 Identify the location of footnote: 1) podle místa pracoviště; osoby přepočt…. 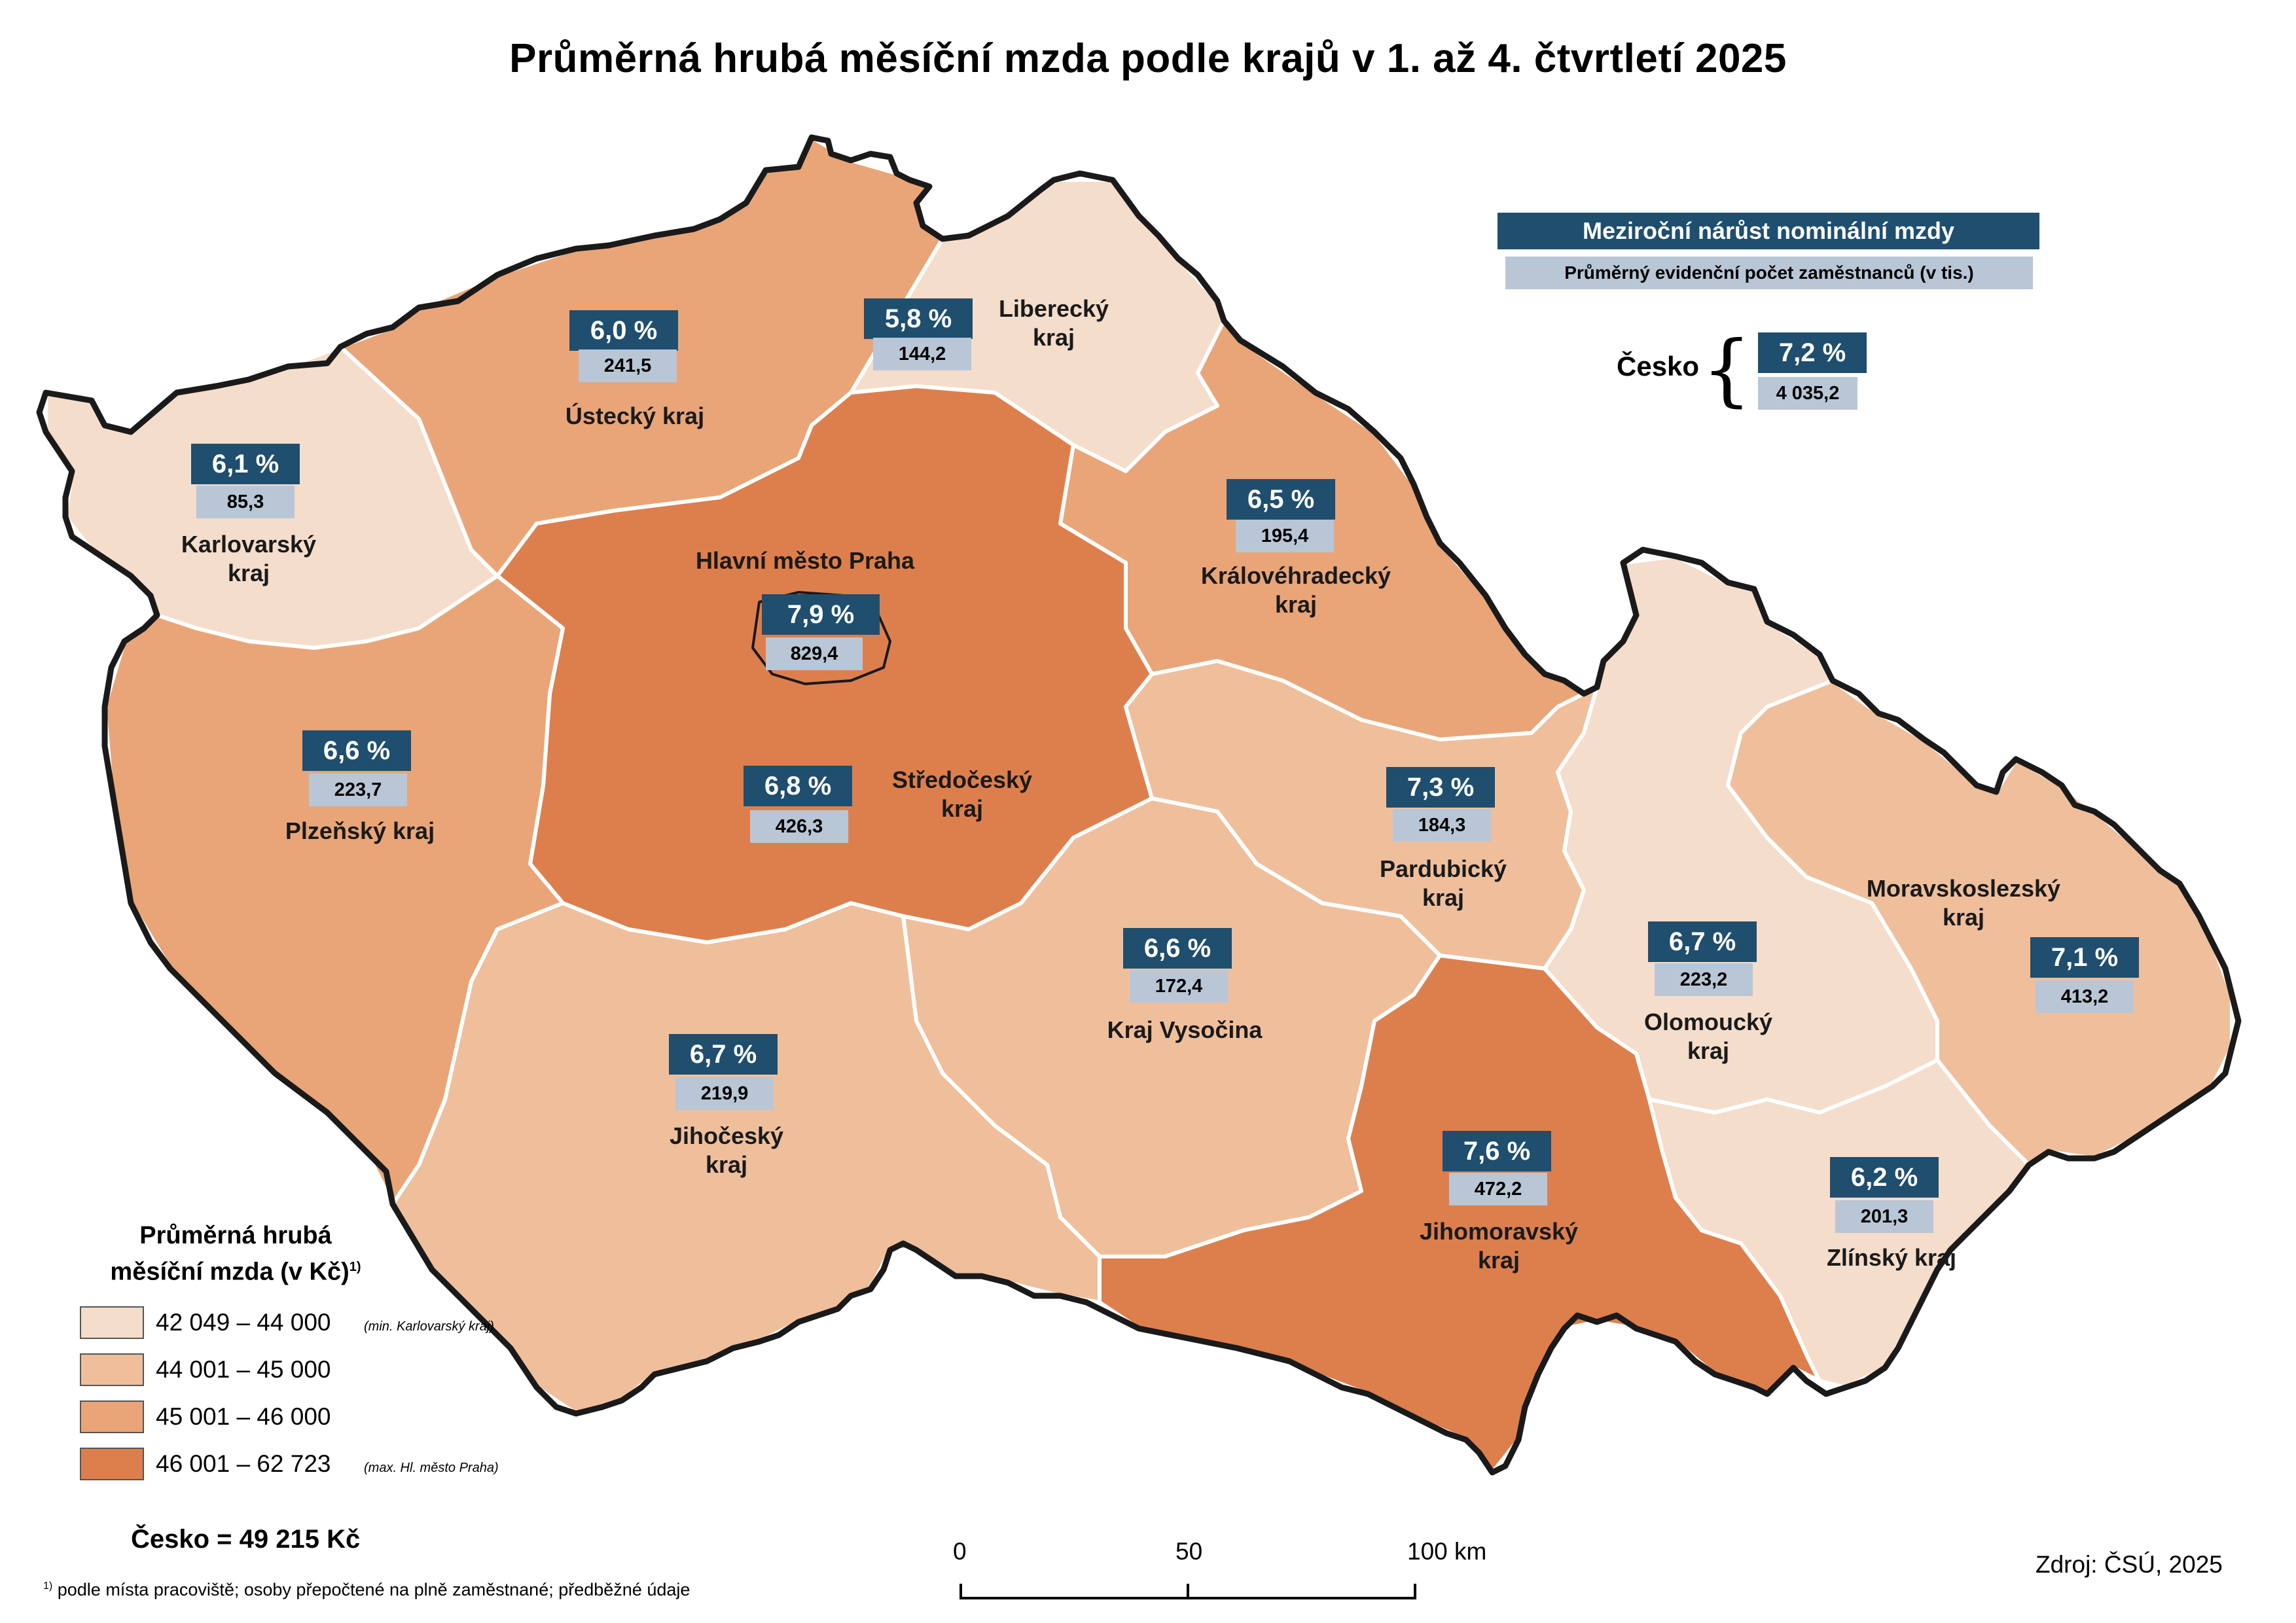
(367, 1590).